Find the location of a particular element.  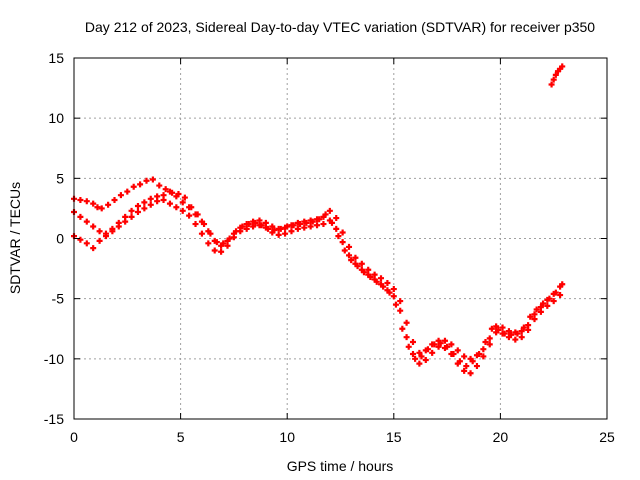

x-tick-label: 10 is located at coordinates (287, 437).